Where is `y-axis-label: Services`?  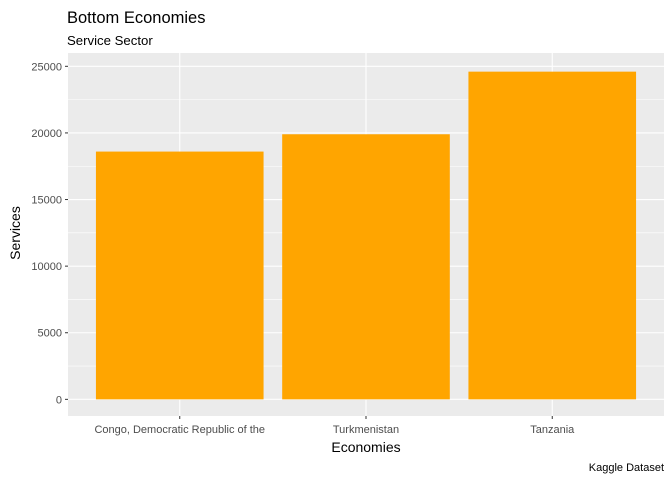 y-axis-label: Services is located at coordinates (15, 233).